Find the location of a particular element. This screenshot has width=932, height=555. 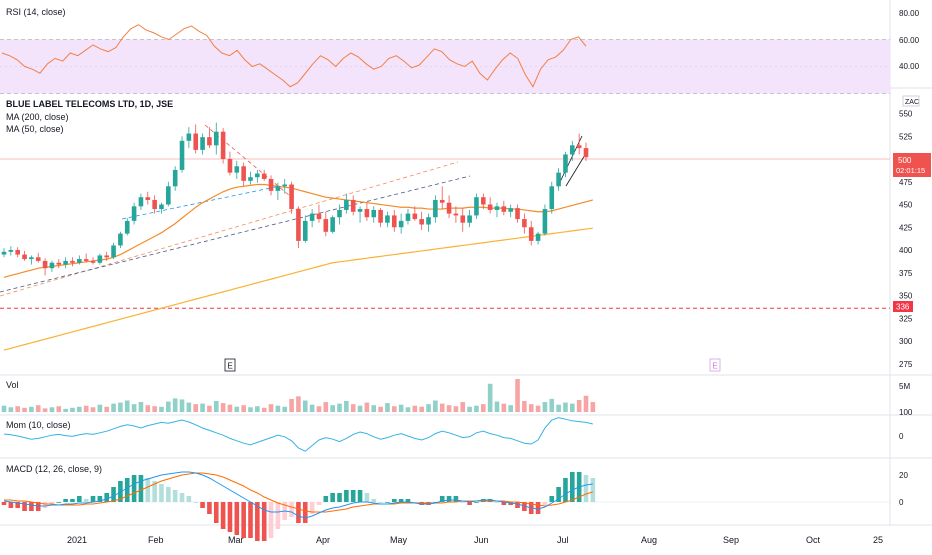

momentum-pane: Mom (10, close) 0 is located at coordinates (453, 434).